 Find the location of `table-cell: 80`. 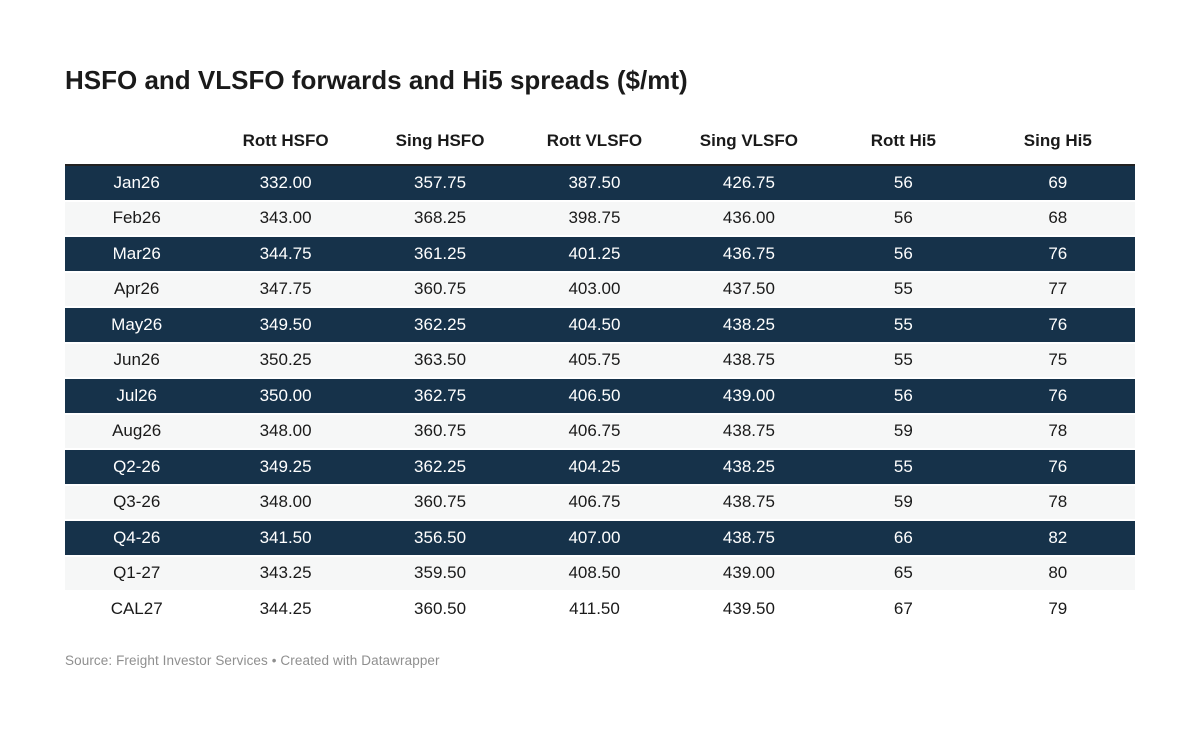

table-cell: 80 is located at coordinates (1057, 573).